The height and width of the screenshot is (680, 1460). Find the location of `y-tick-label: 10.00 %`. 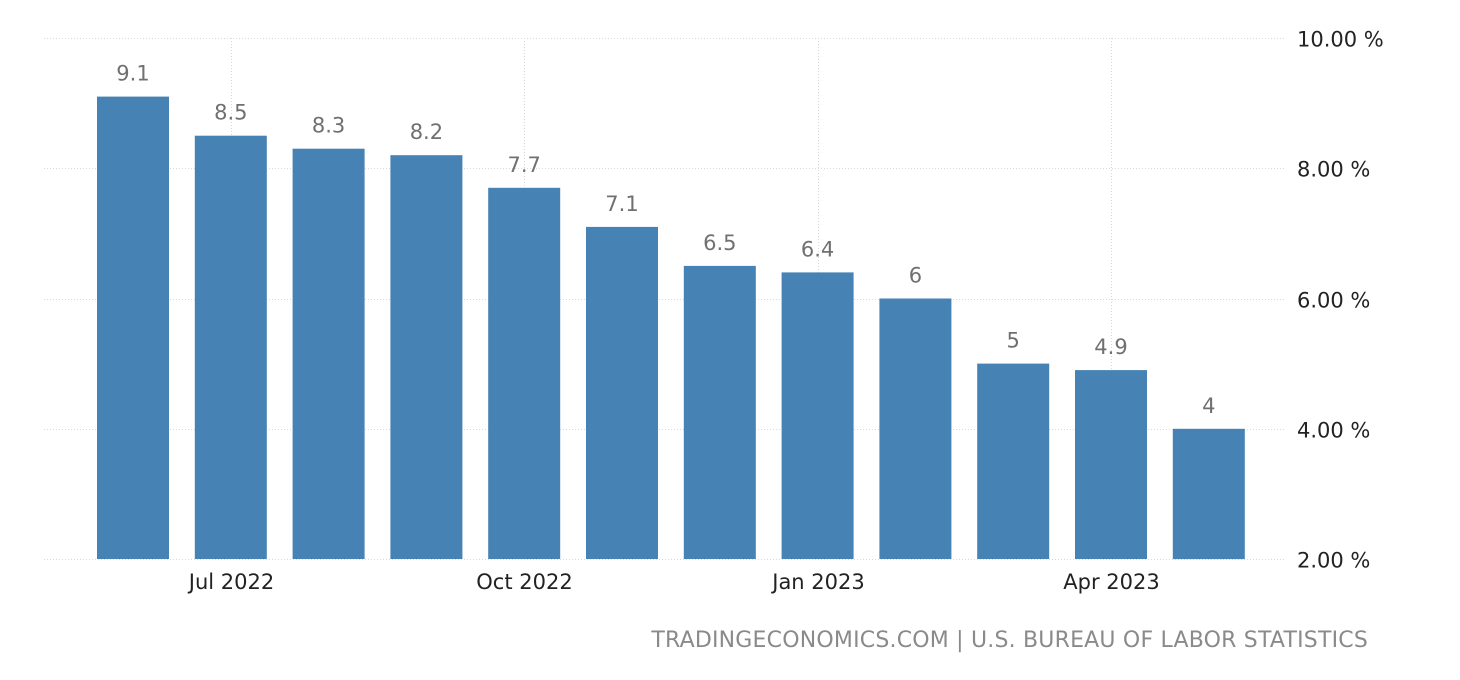

y-tick-label: 10.00 % is located at coordinates (1340, 40).